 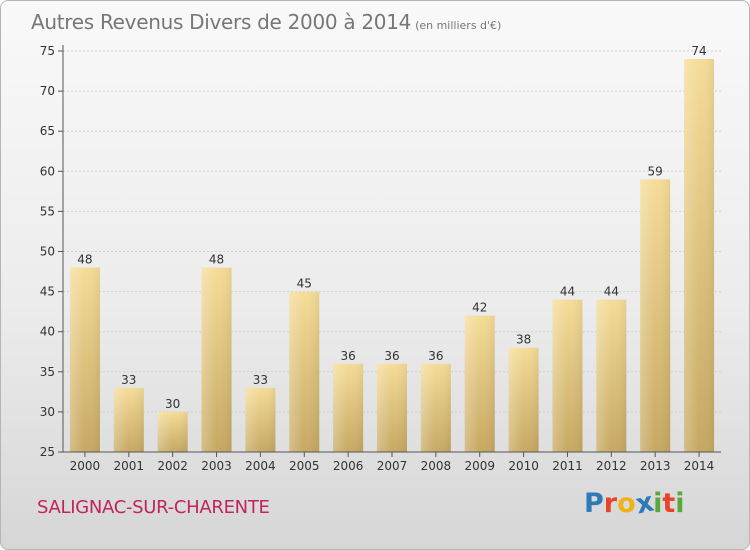 I want to click on y-tick-label: 35, so click(x=47, y=372).